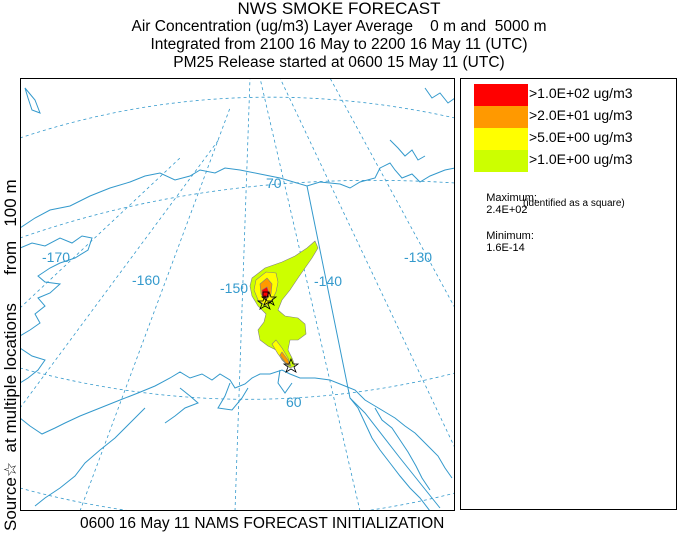  Describe the element at coordinates (581, 137) in the screenshot. I see `legend-bin-label: >5.0E+00 ug/m3` at that location.